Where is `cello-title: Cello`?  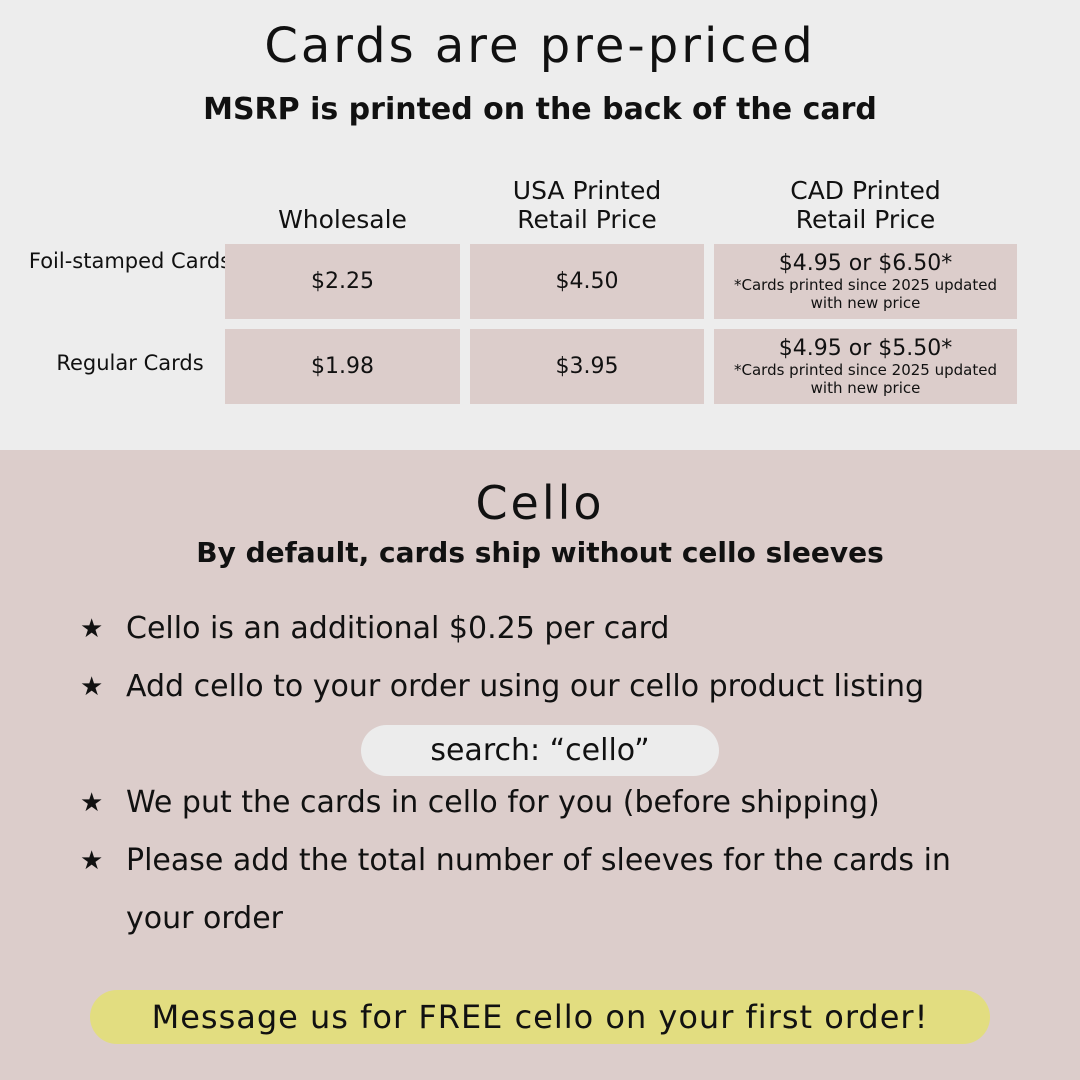
cello-title: Cello is located at coordinates (540, 503).